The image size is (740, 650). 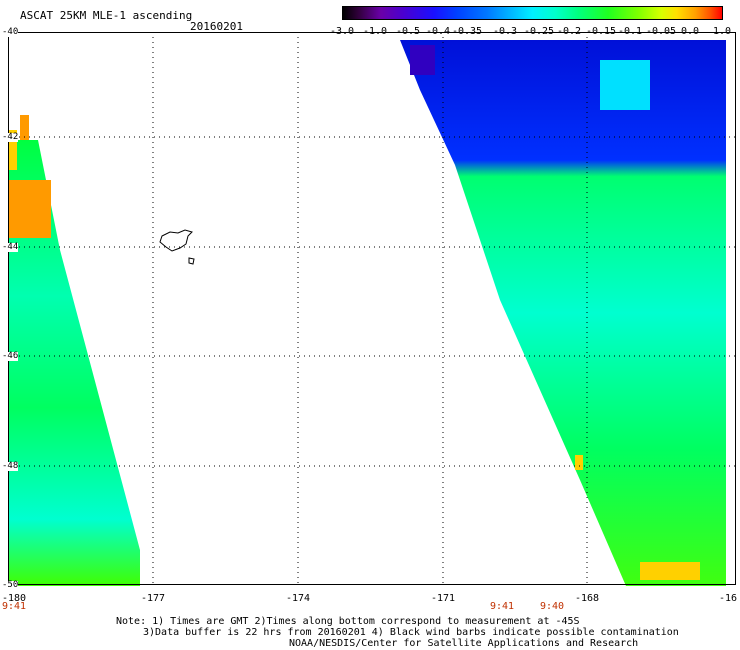 What do you see at coordinates (74, 363) in the screenshot?
I see `west-swath` at bounding box center [74, 363].